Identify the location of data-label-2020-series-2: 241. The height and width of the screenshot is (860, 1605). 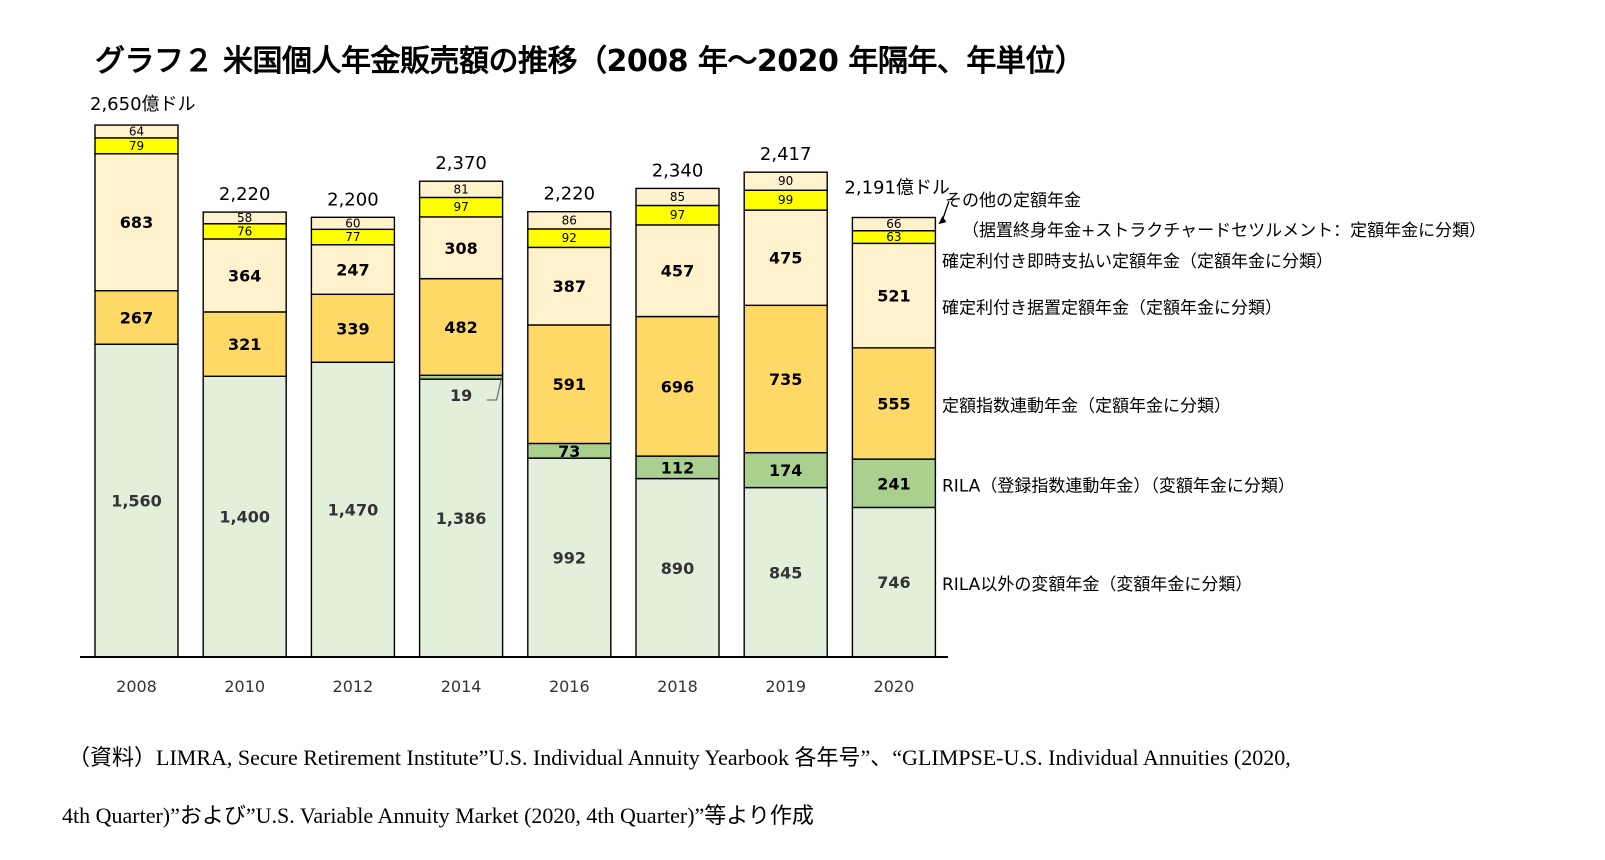
(893, 483).